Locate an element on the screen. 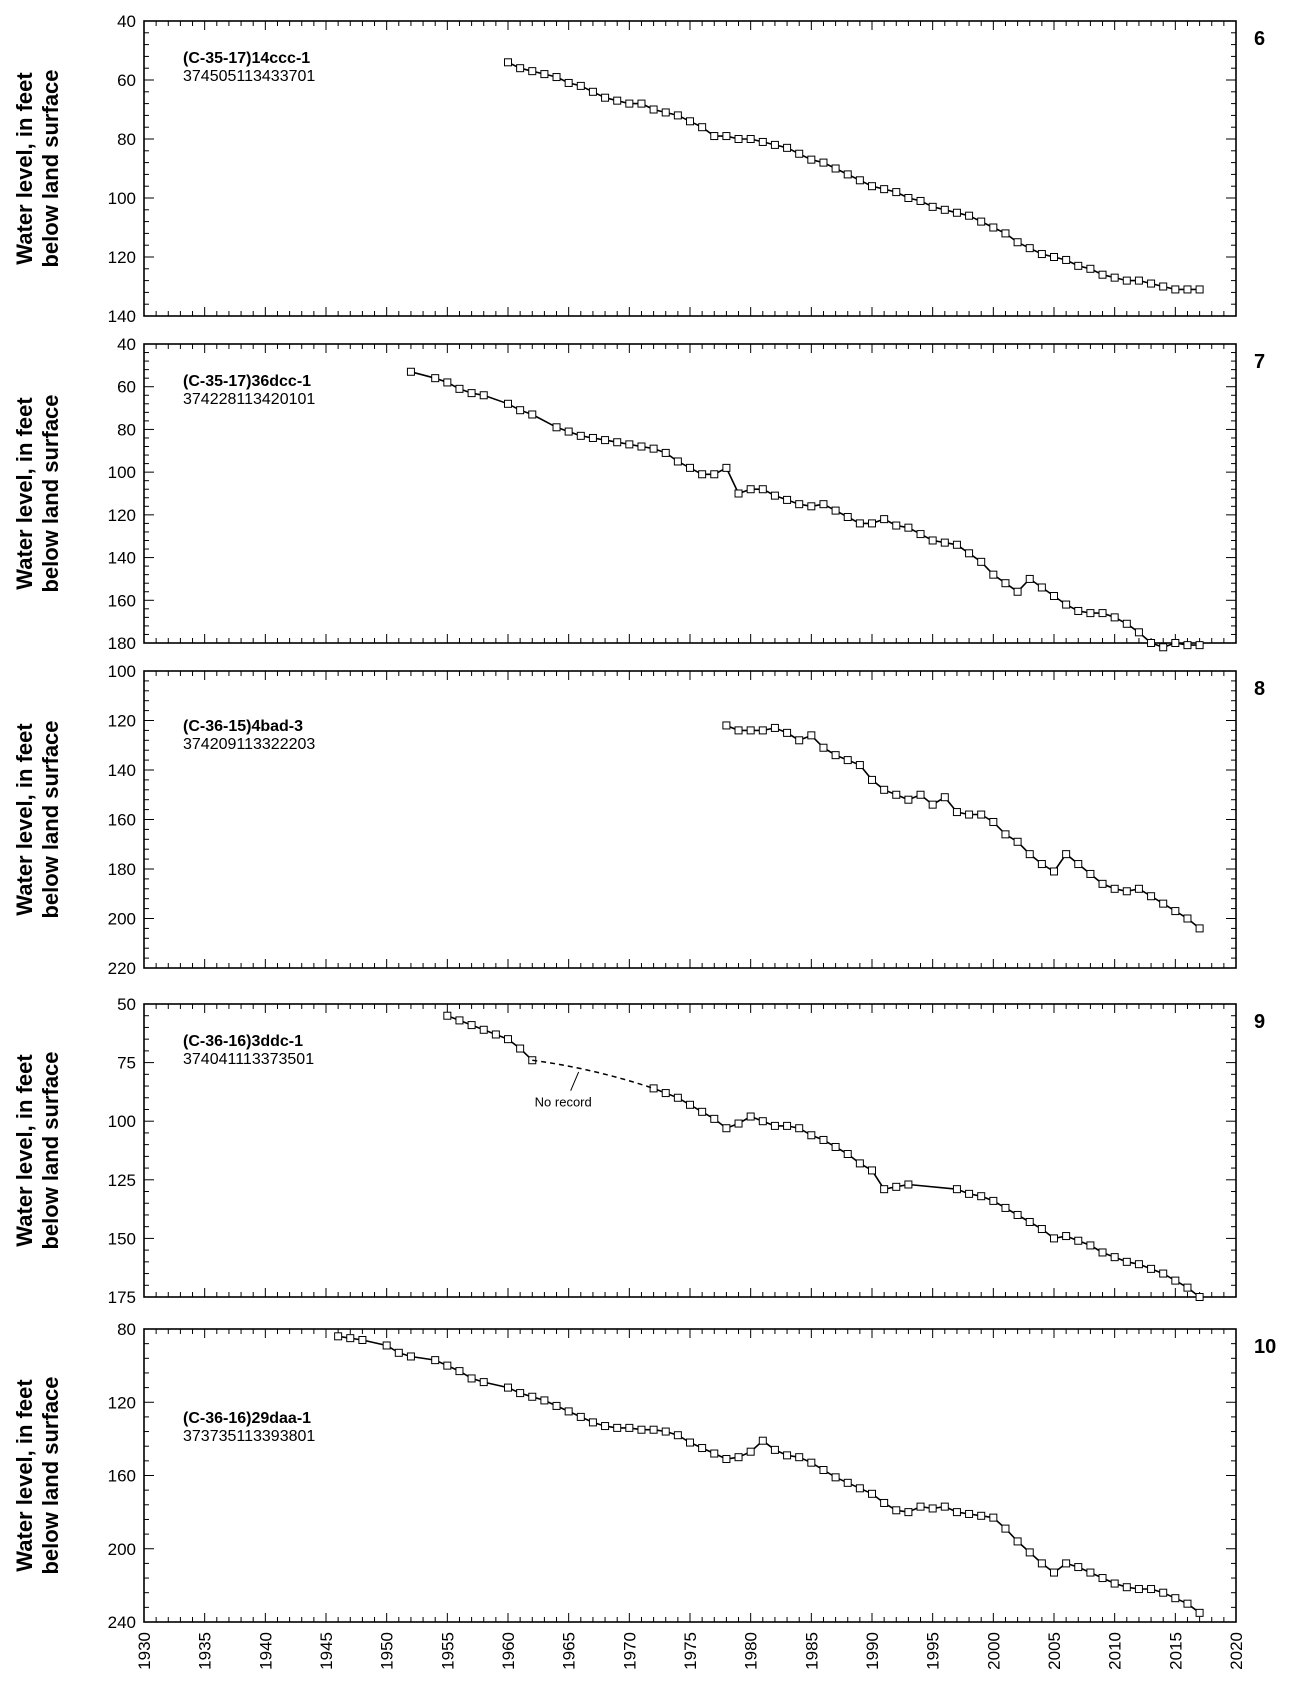 The height and width of the screenshot is (1692, 1290). y-tick-label: 150 is located at coordinates (122, 1238).